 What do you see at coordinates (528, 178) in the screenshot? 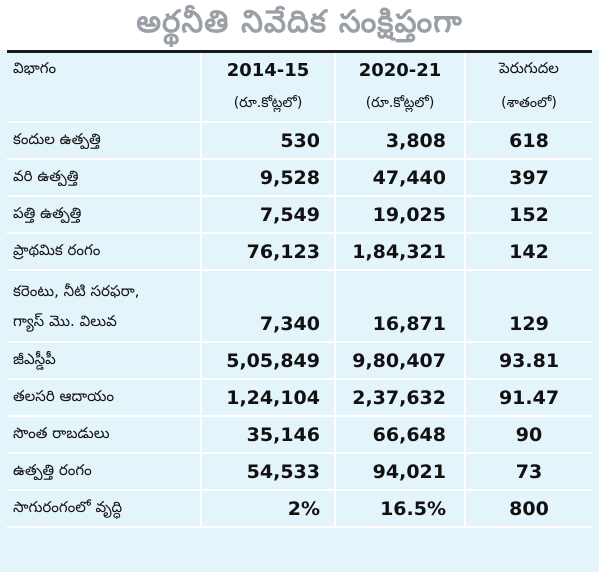
I see `value-growth: 397` at bounding box center [528, 178].